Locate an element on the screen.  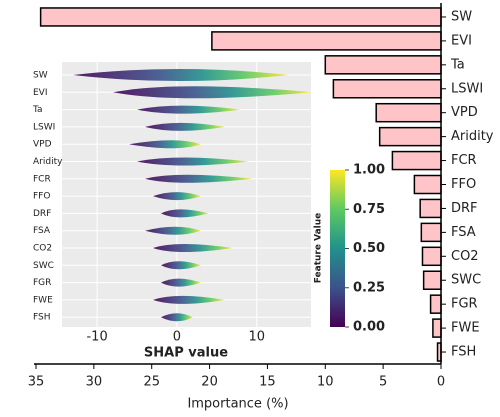
x-tick-label: 30 is located at coordinates (94, 382).